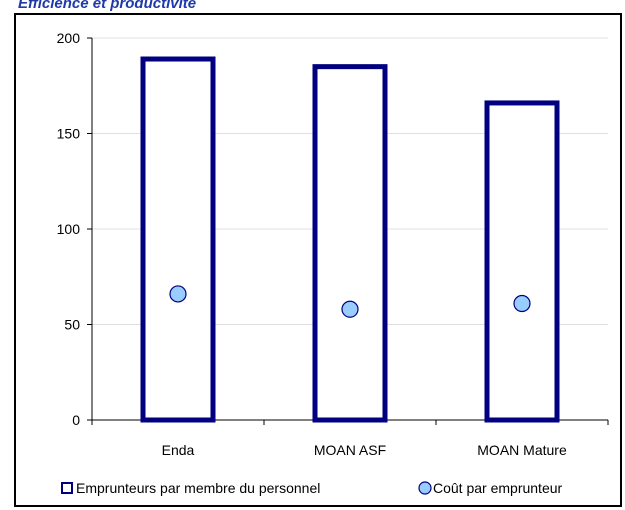 This screenshot has height=510, width=625. What do you see at coordinates (107, 6) in the screenshot?
I see `chart-heading: Efficience et productivité` at bounding box center [107, 6].